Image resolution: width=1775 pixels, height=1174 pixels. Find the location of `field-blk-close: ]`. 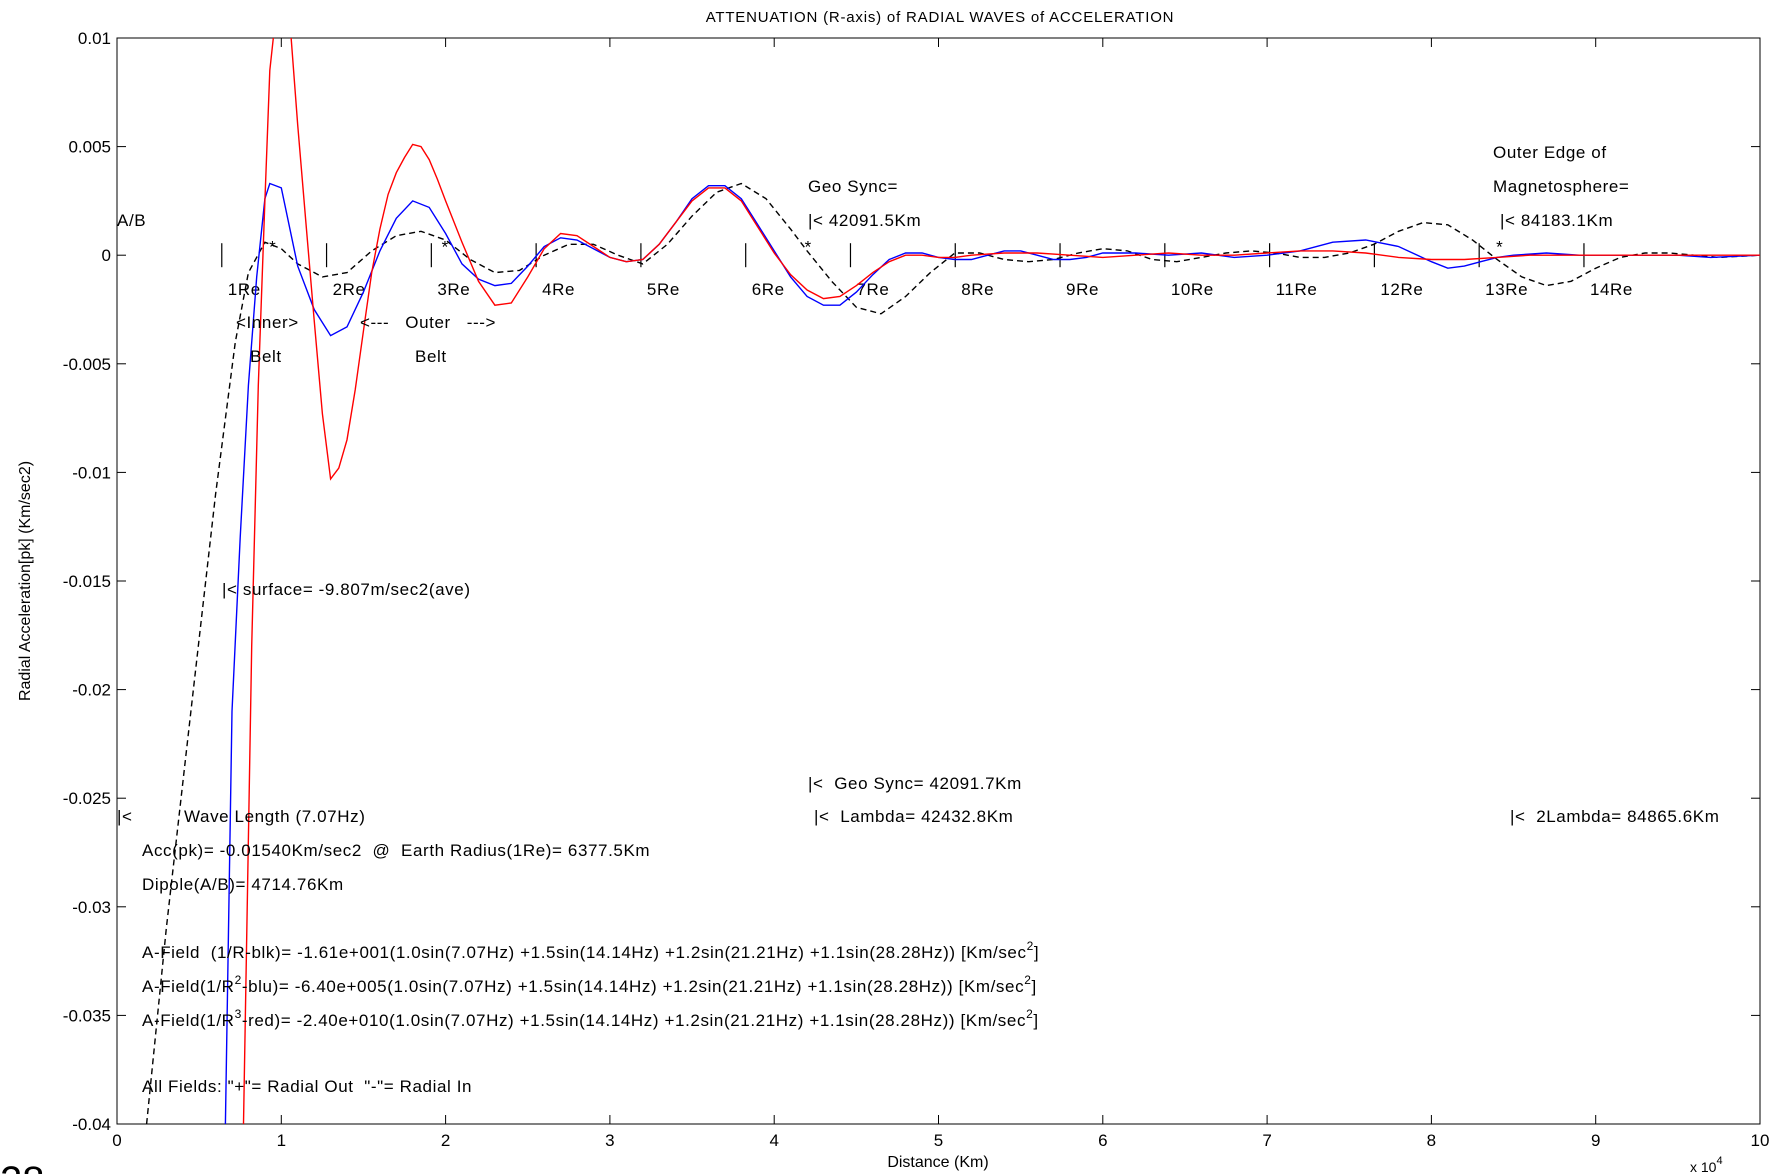

field-blk-close: ] is located at coordinates (1036, 952).